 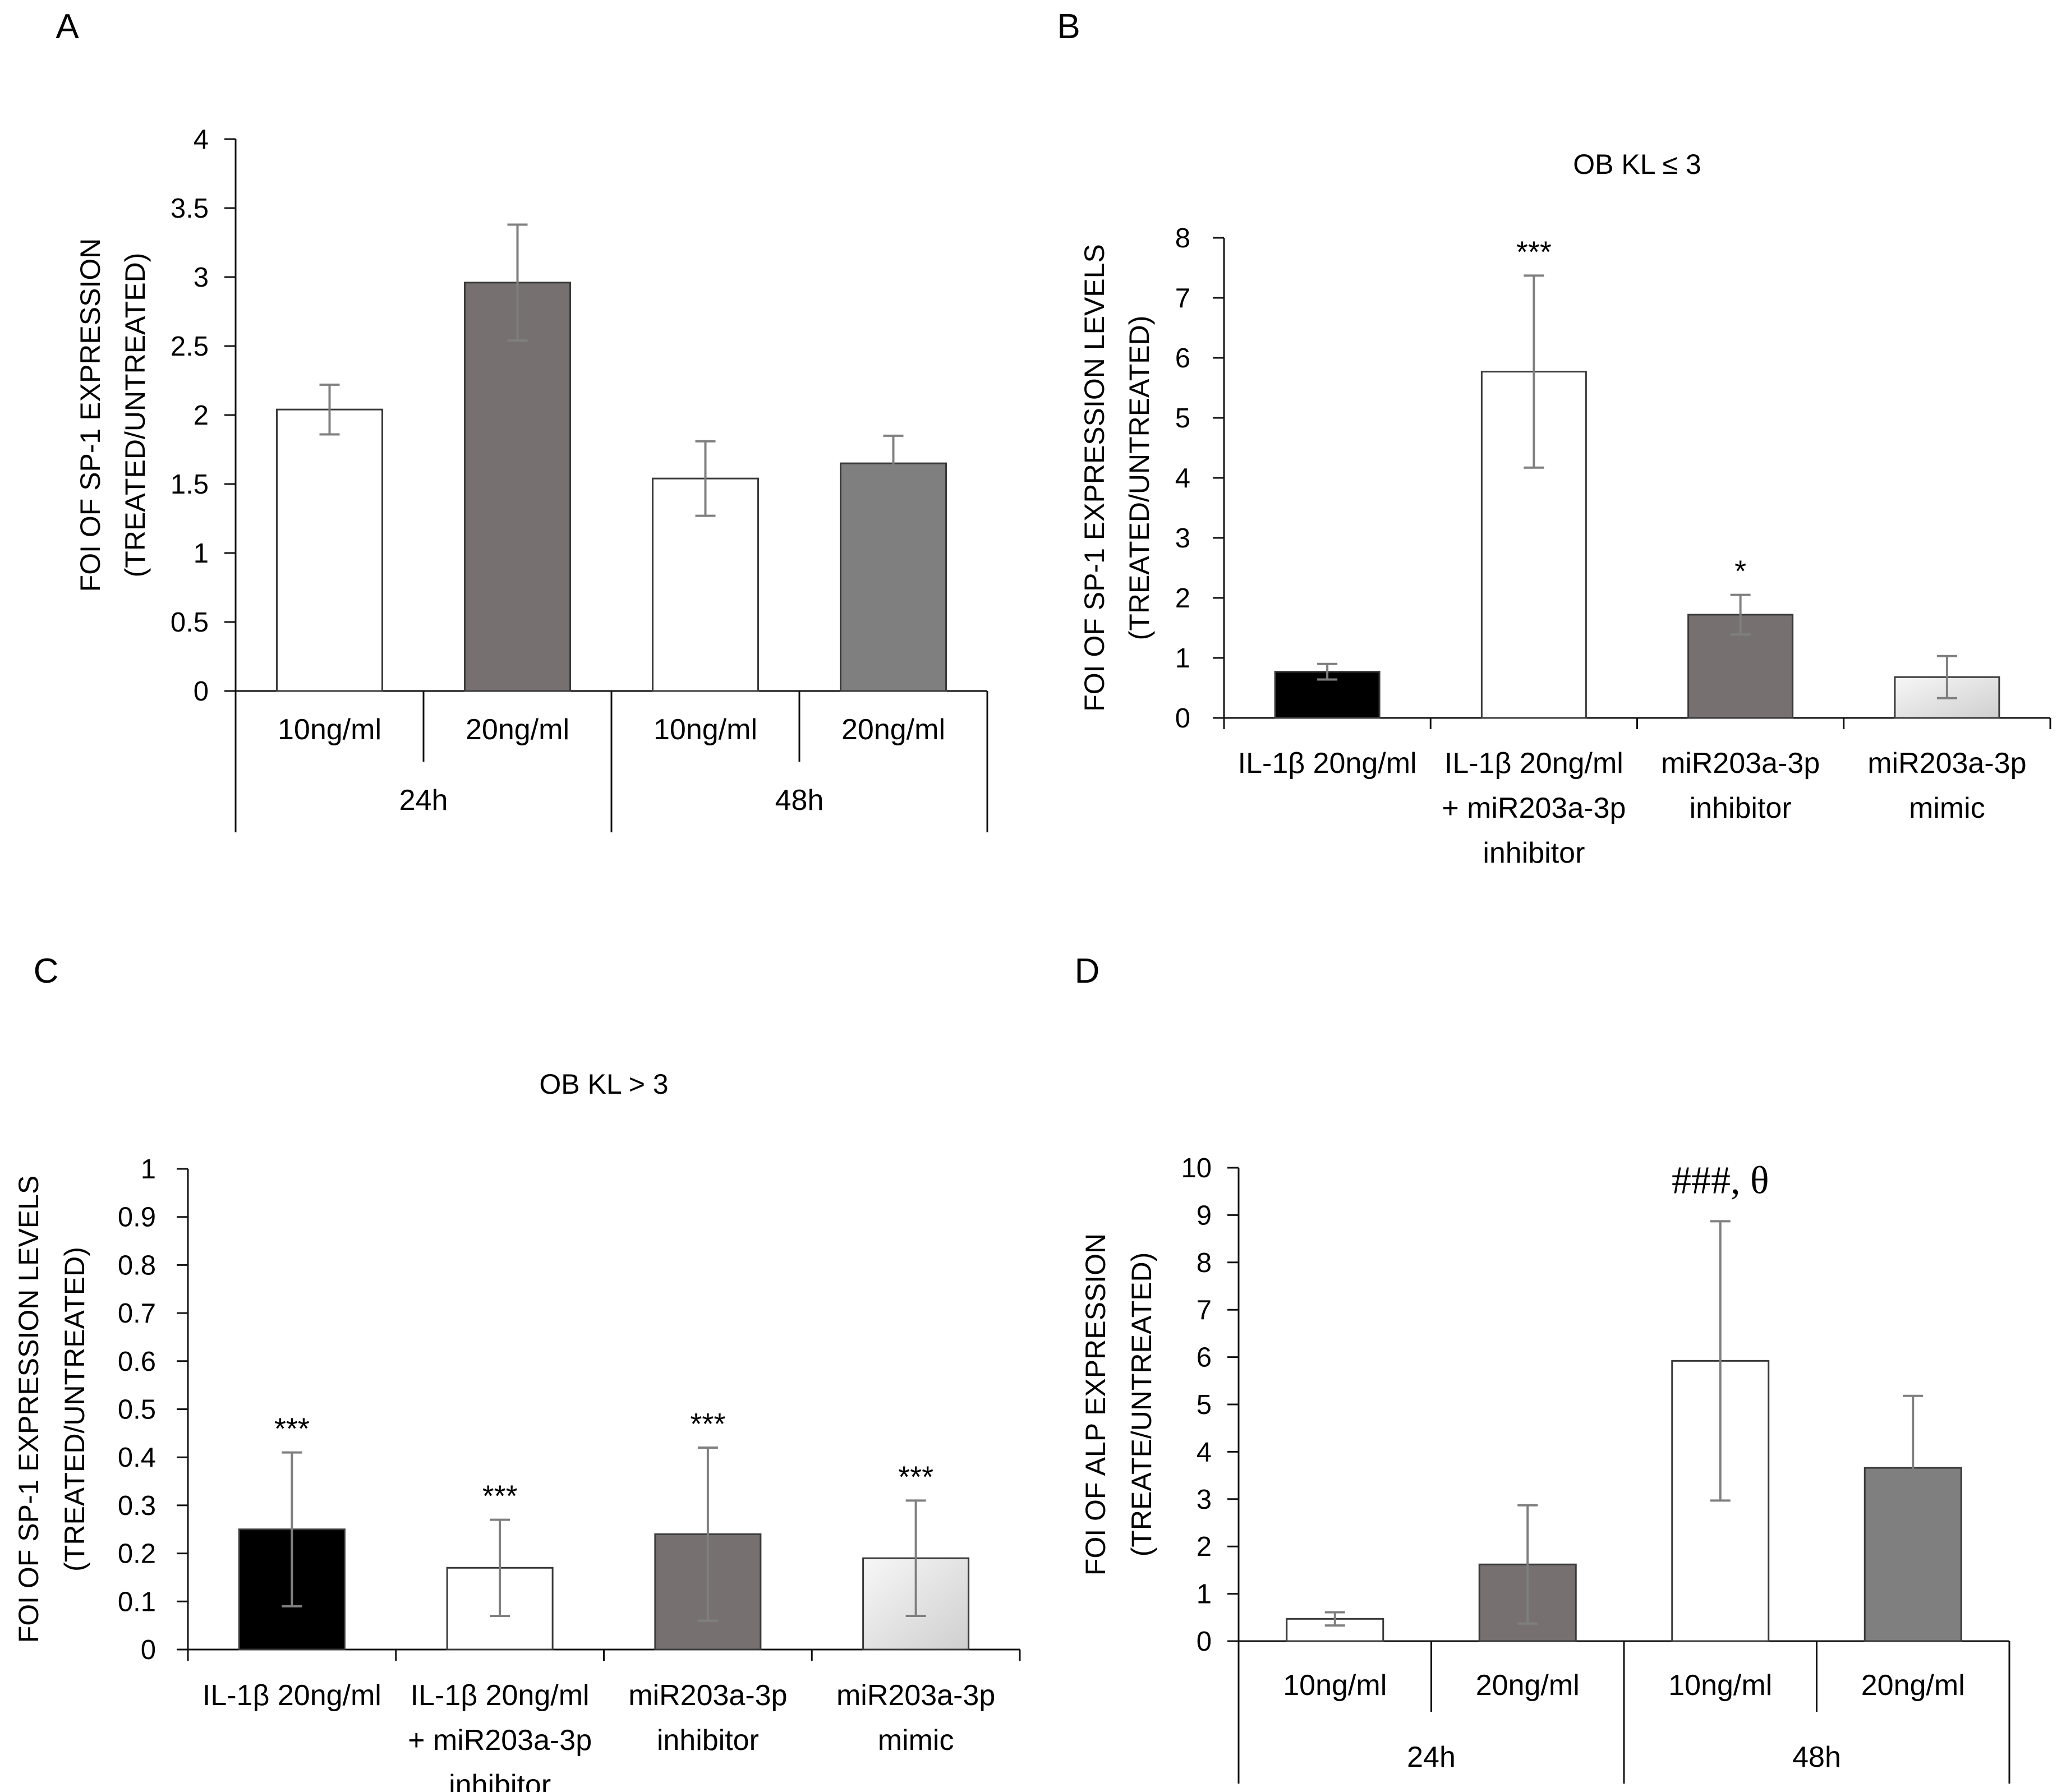 I want to click on panel-b-significance-3: *, so click(x=1740, y=571).